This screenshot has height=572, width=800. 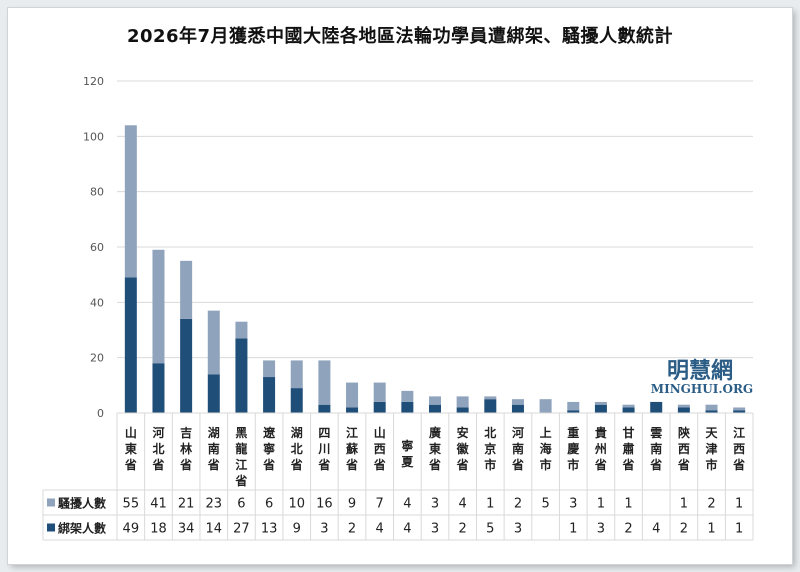 What do you see at coordinates (380, 504) in the screenshot?
I see `table-value: 7` at bounding box center [380, 504].